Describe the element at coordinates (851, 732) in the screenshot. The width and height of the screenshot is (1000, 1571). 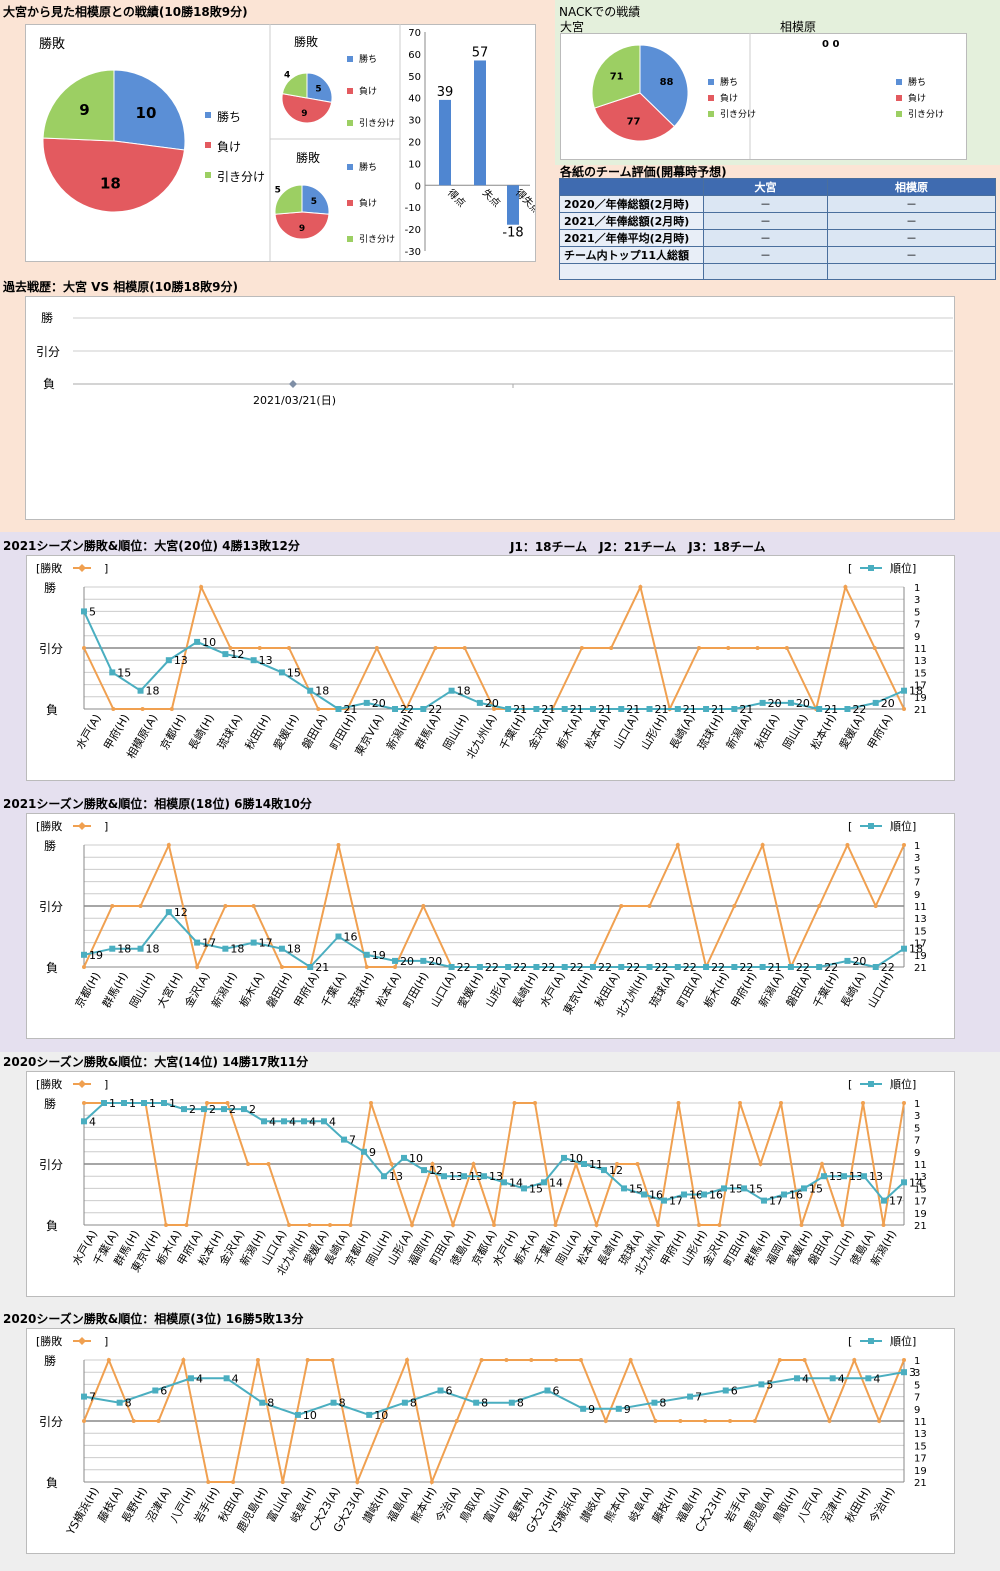
I see `x-category-label: 愛媛(A)` at that location.